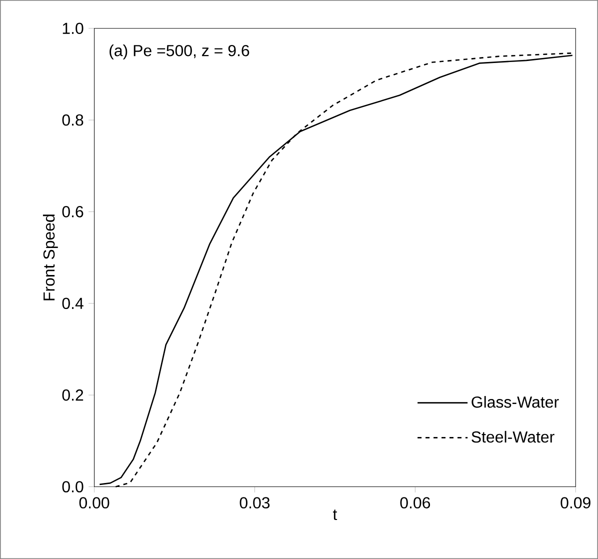 The image size is (598, 559). Describe the element at coordinates (73, 486) in the screenshot. I see `y-tick-label: 0.0` at that location.